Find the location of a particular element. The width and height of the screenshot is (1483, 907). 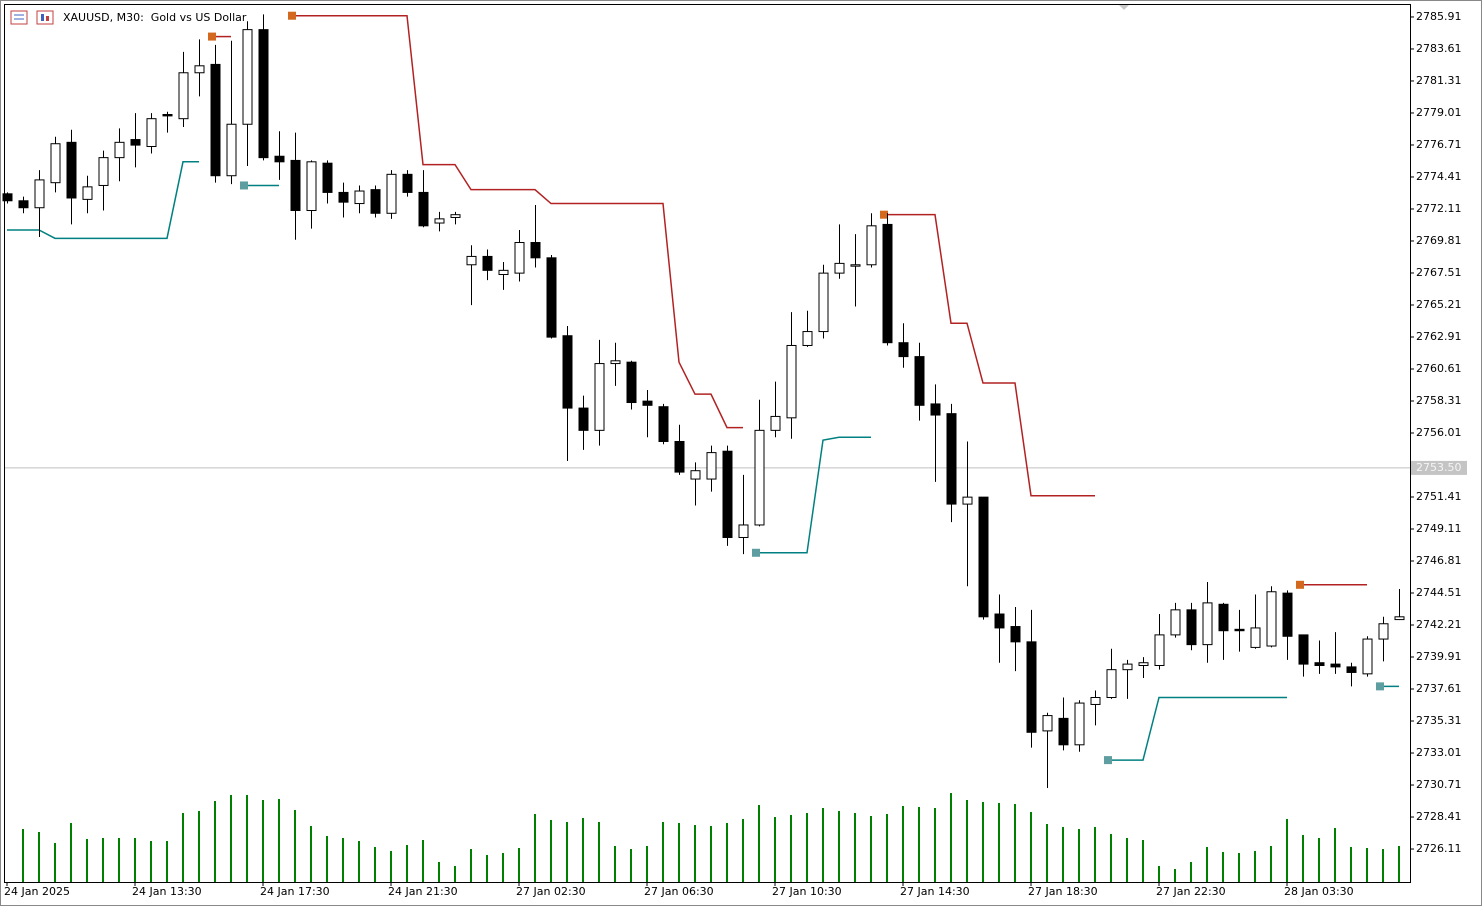

icon-bar is located at coordinates (47, 18).